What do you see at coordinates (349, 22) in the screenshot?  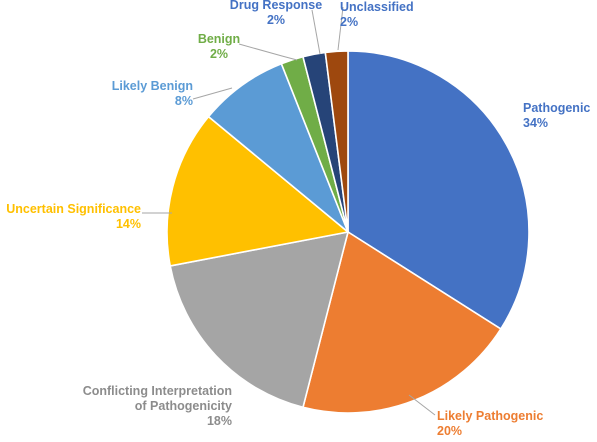 I see `label-percent-unclassified: 2%` at bounding box center [349, 22].